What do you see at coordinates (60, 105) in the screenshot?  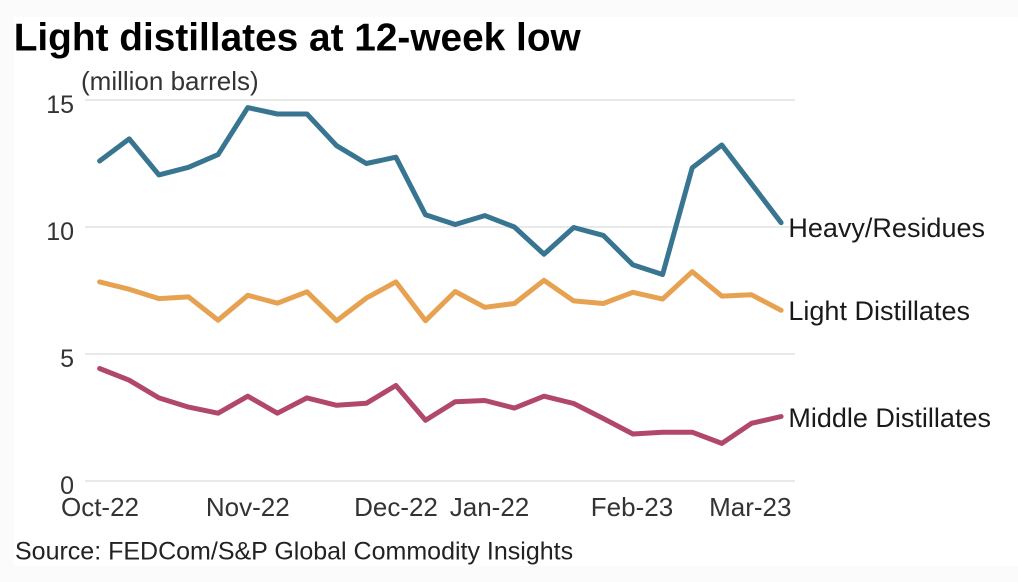 I see `svg-text: 15` at bounding box center [60, 105].